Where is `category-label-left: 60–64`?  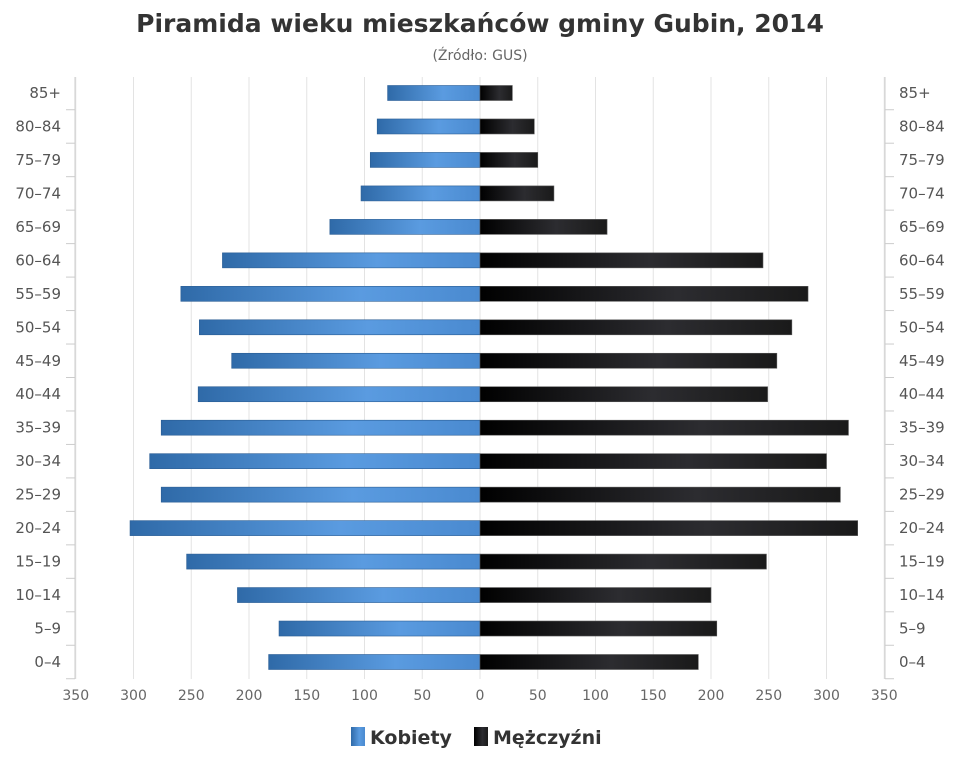
category-label-left: 60–64 is located at coordinates (38, 260).